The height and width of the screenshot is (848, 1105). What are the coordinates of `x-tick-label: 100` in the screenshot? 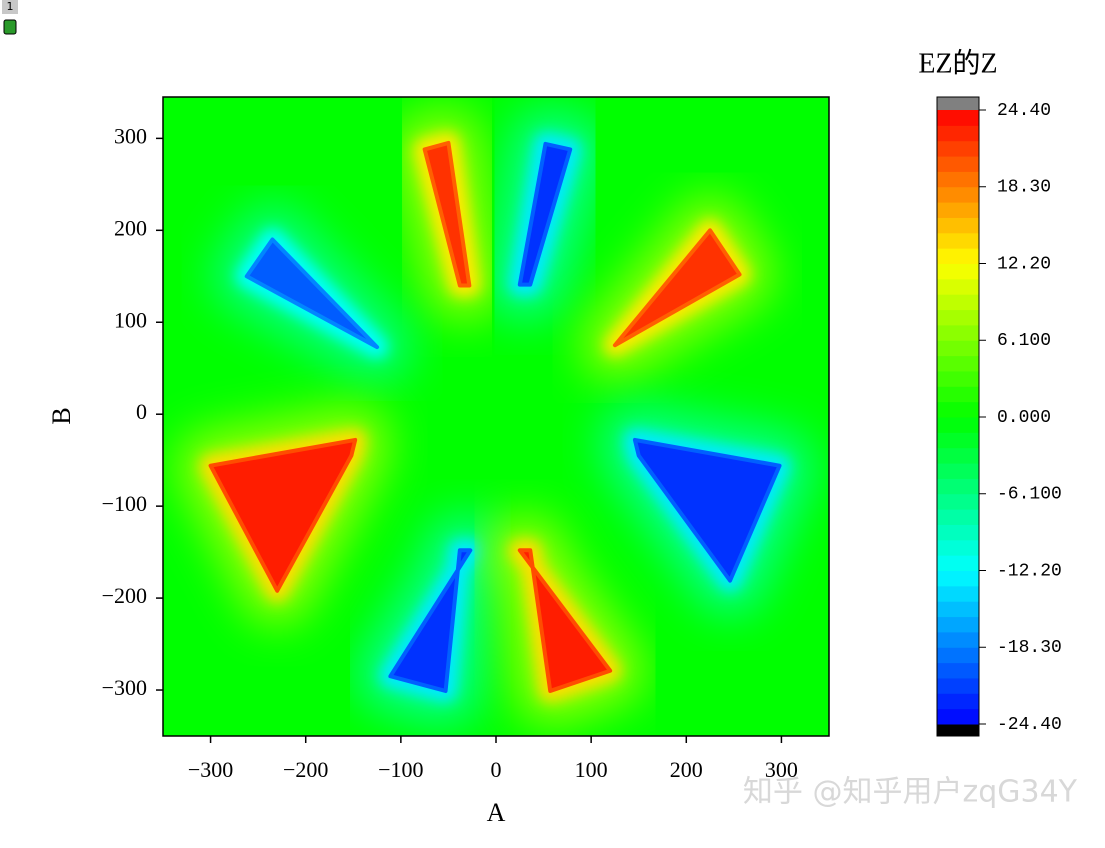 It's located at (591, 769).